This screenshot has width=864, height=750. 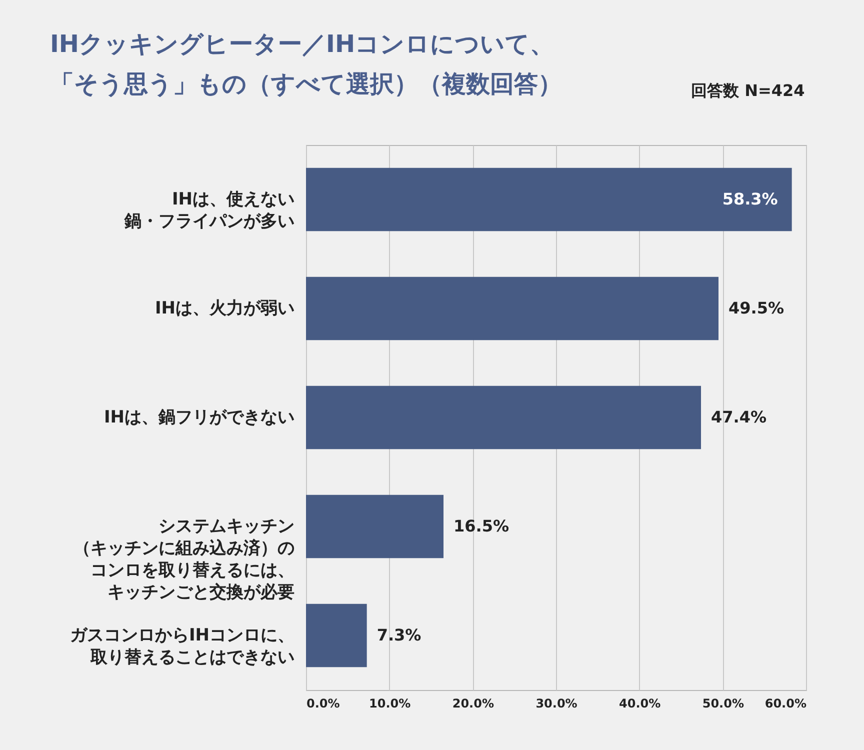 What do you see at coordinates (482, 526) in the screenshot?
I see `data-label: 16.5%` at bounding box center [482, 526].